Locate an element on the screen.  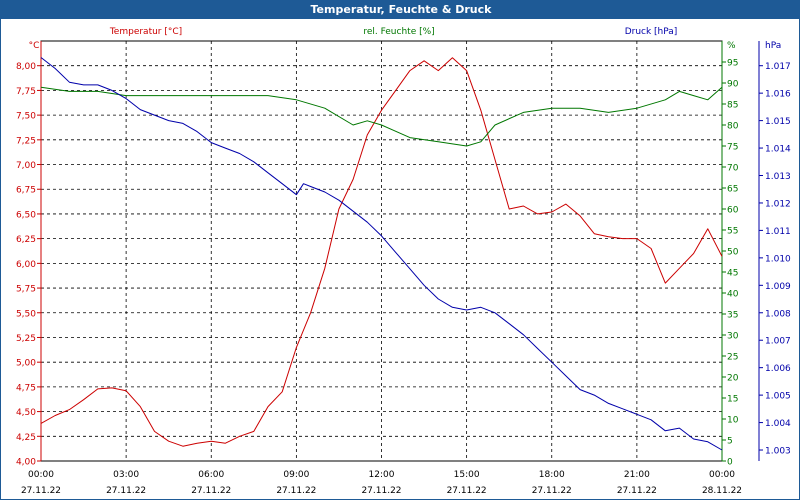
temperature-tick-label: 6,25 is located at coordinates (26, 240).